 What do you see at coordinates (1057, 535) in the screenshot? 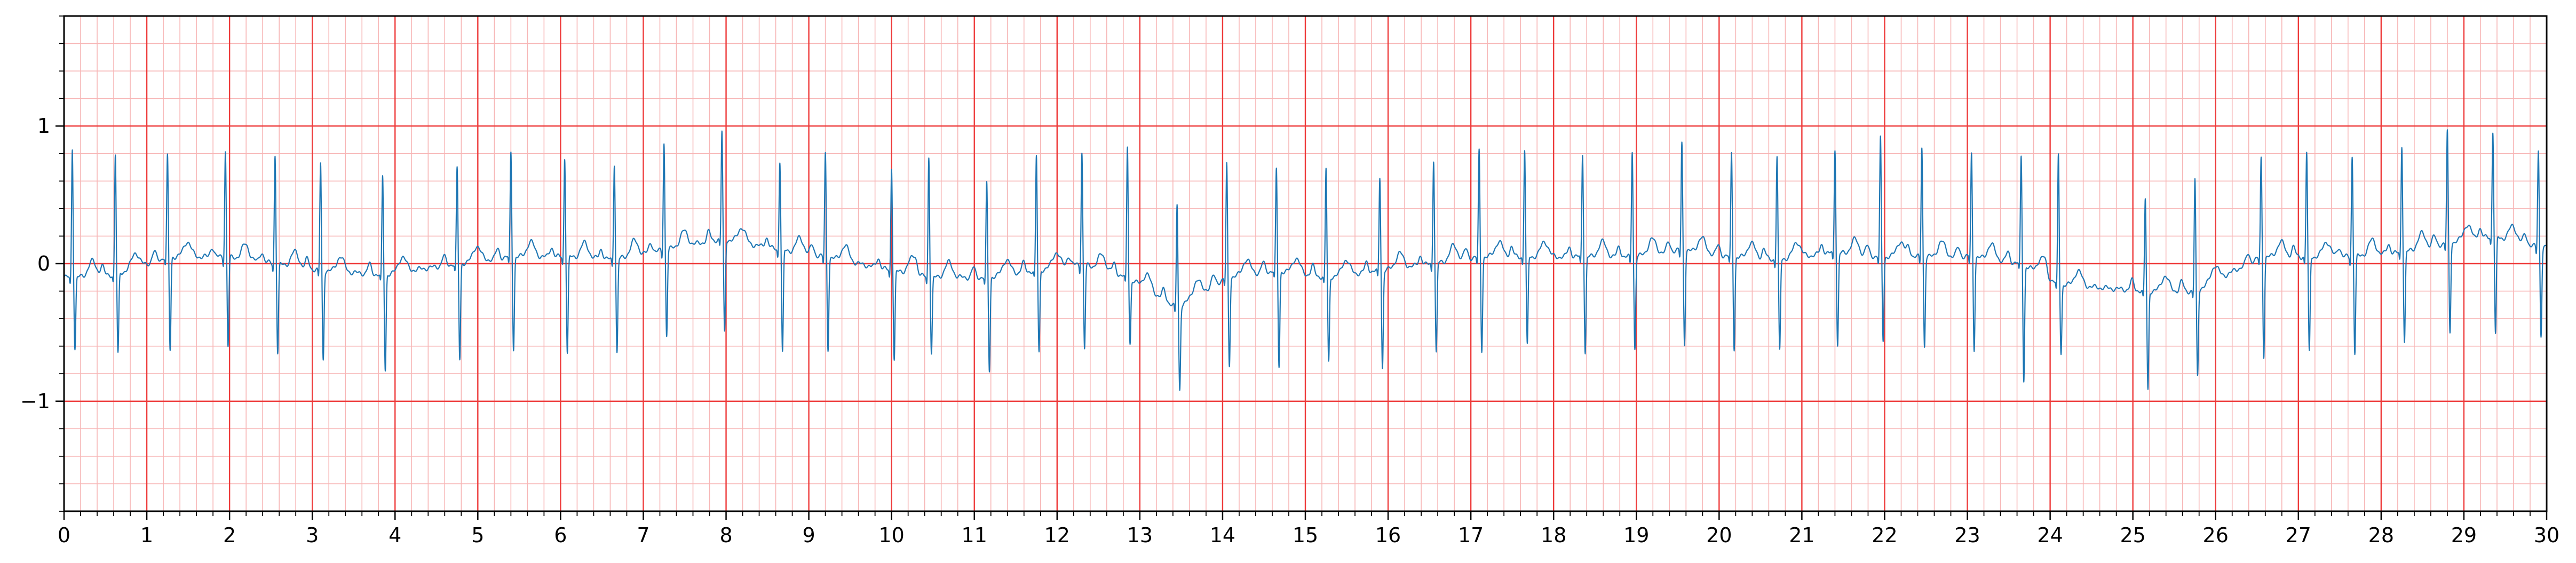
I see `x-tick-label: 12` at bounding box center [1057, 535].